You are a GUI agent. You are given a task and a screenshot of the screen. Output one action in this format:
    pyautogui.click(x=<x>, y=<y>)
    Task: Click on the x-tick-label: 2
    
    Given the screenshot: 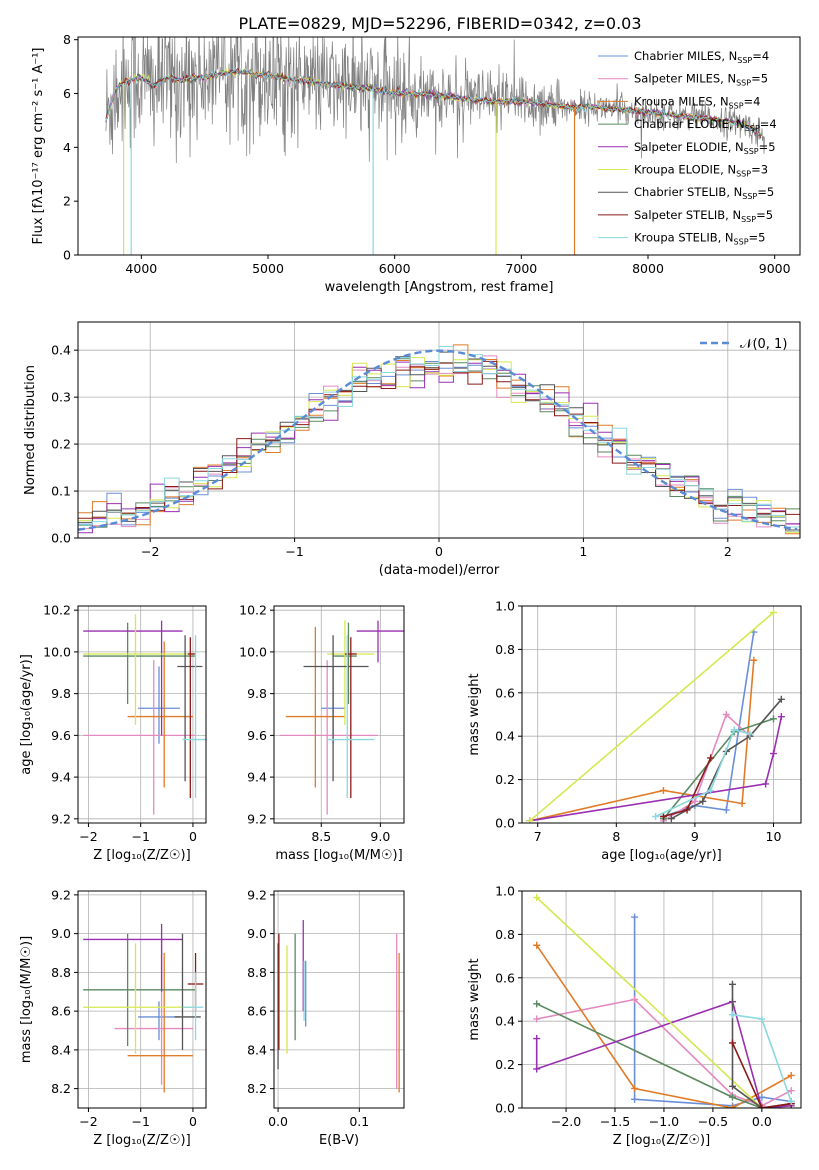 What is the action you would take?
    pyautogui.click(x=728, y=551)
    